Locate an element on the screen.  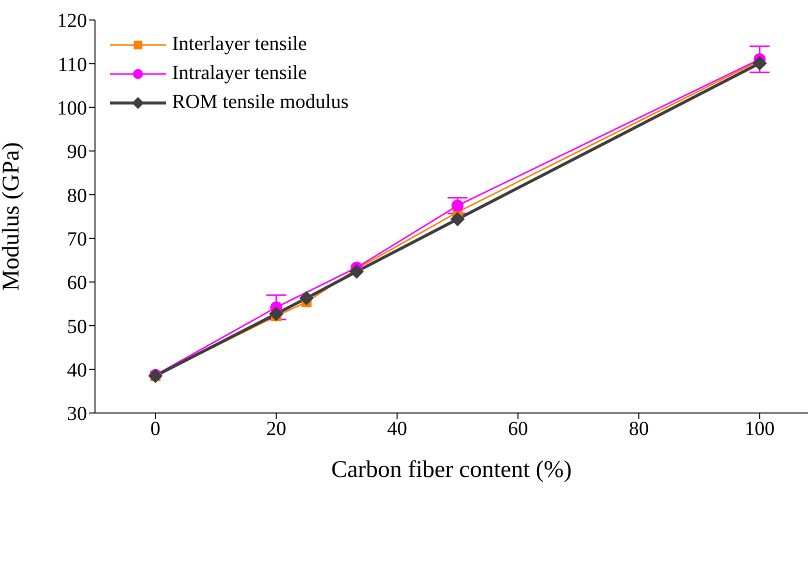
y-tick-label: 110 is located at coordinates (72, 65).